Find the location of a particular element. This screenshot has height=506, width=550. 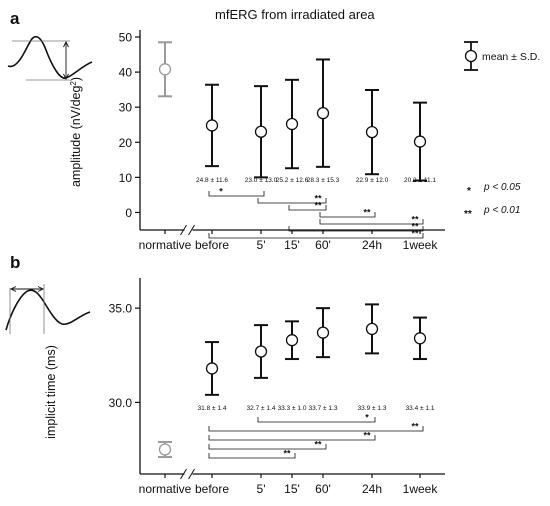

chart-title: mfERG from irradiated area is located at coordinates (295, 14).